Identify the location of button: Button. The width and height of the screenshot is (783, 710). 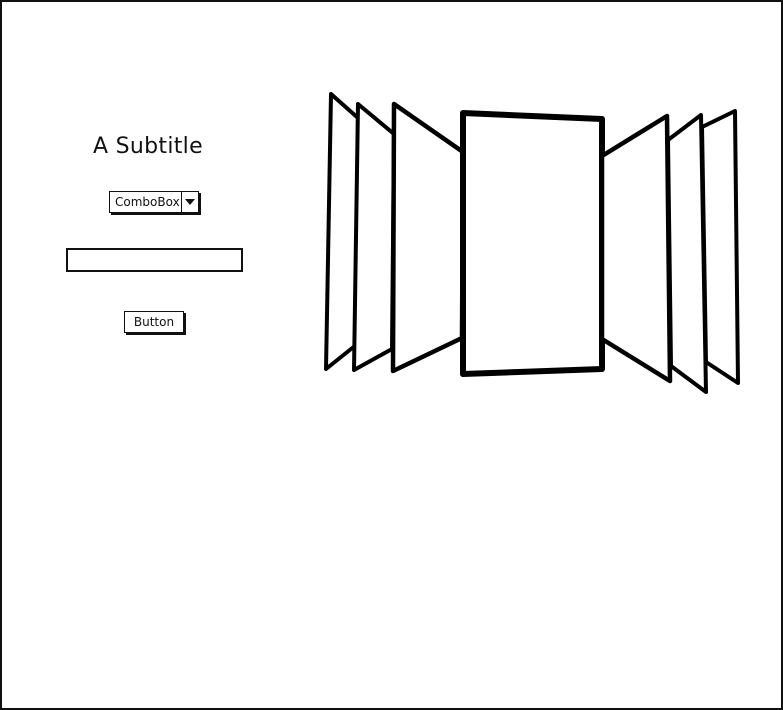
(154, 322).